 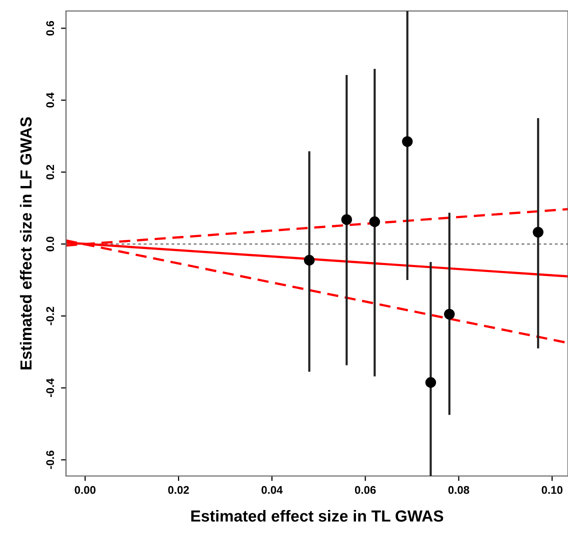 I want to click on x-tick-label: 0.02, so click(x=178, y=490).